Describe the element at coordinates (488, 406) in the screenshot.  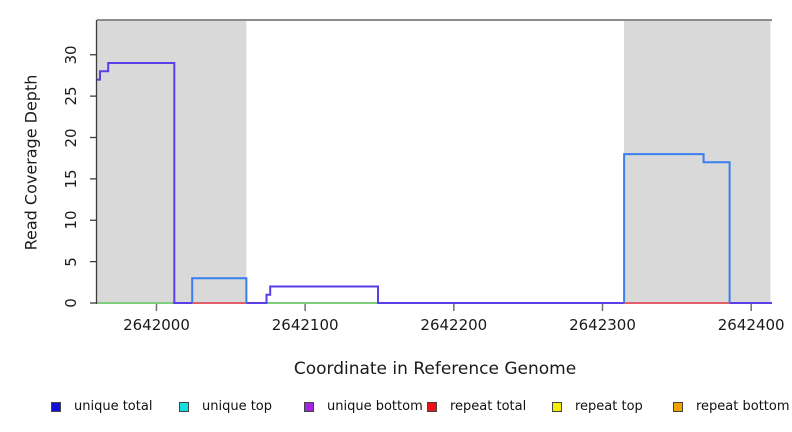
I see `legend-label: repeat total` at that location.